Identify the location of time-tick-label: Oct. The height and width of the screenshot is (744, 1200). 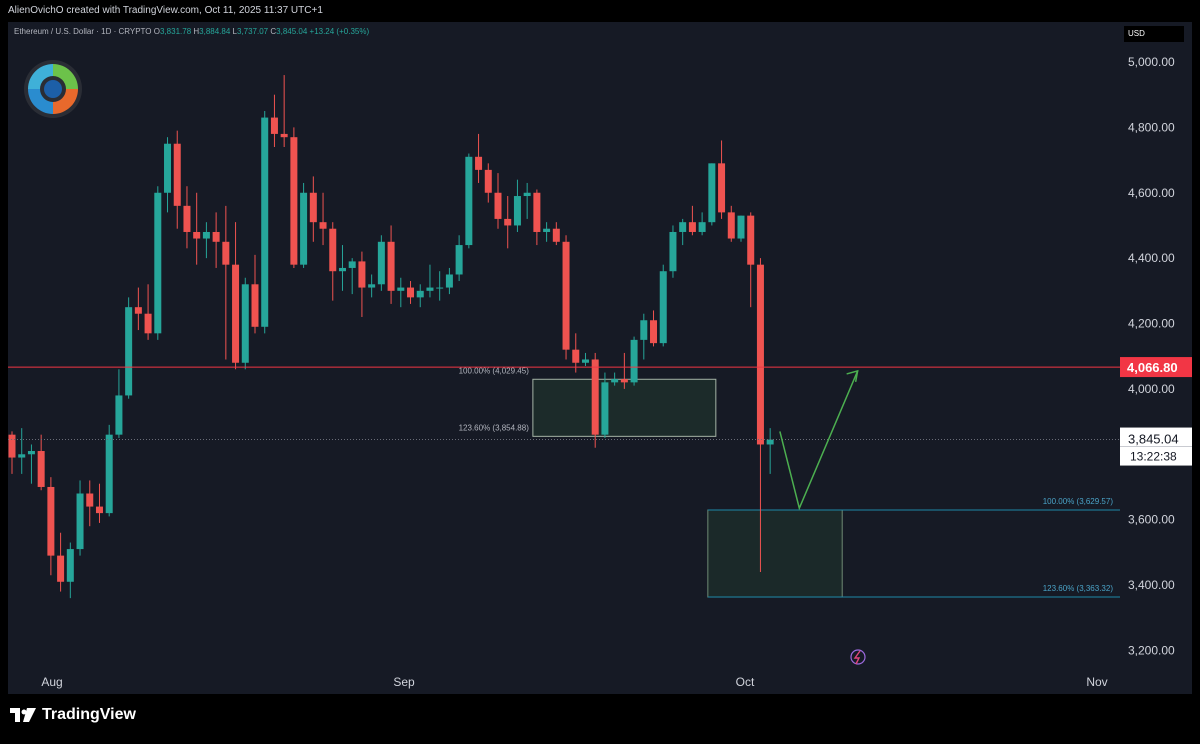
(745, 682).